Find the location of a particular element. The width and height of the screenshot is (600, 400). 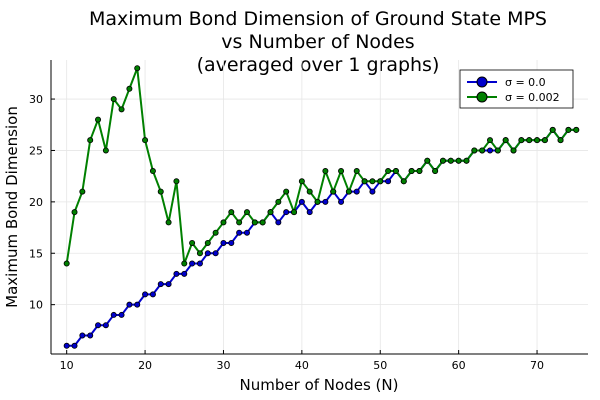

y-tick-label: 15 is located at coordinates (36, 253).